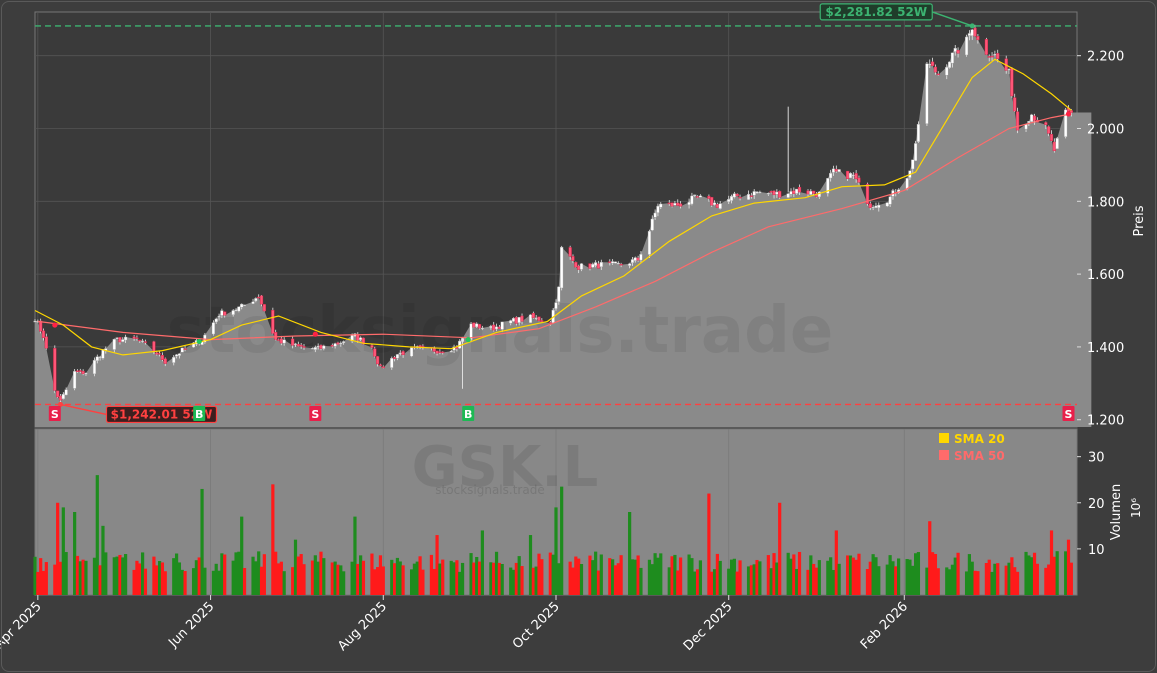 The image size is (1157, 673). What do you see at coordinates (1116, 512) in the screenshot?
I see `volume-axis-label: Volumen` at bounding box center [1116, 512].